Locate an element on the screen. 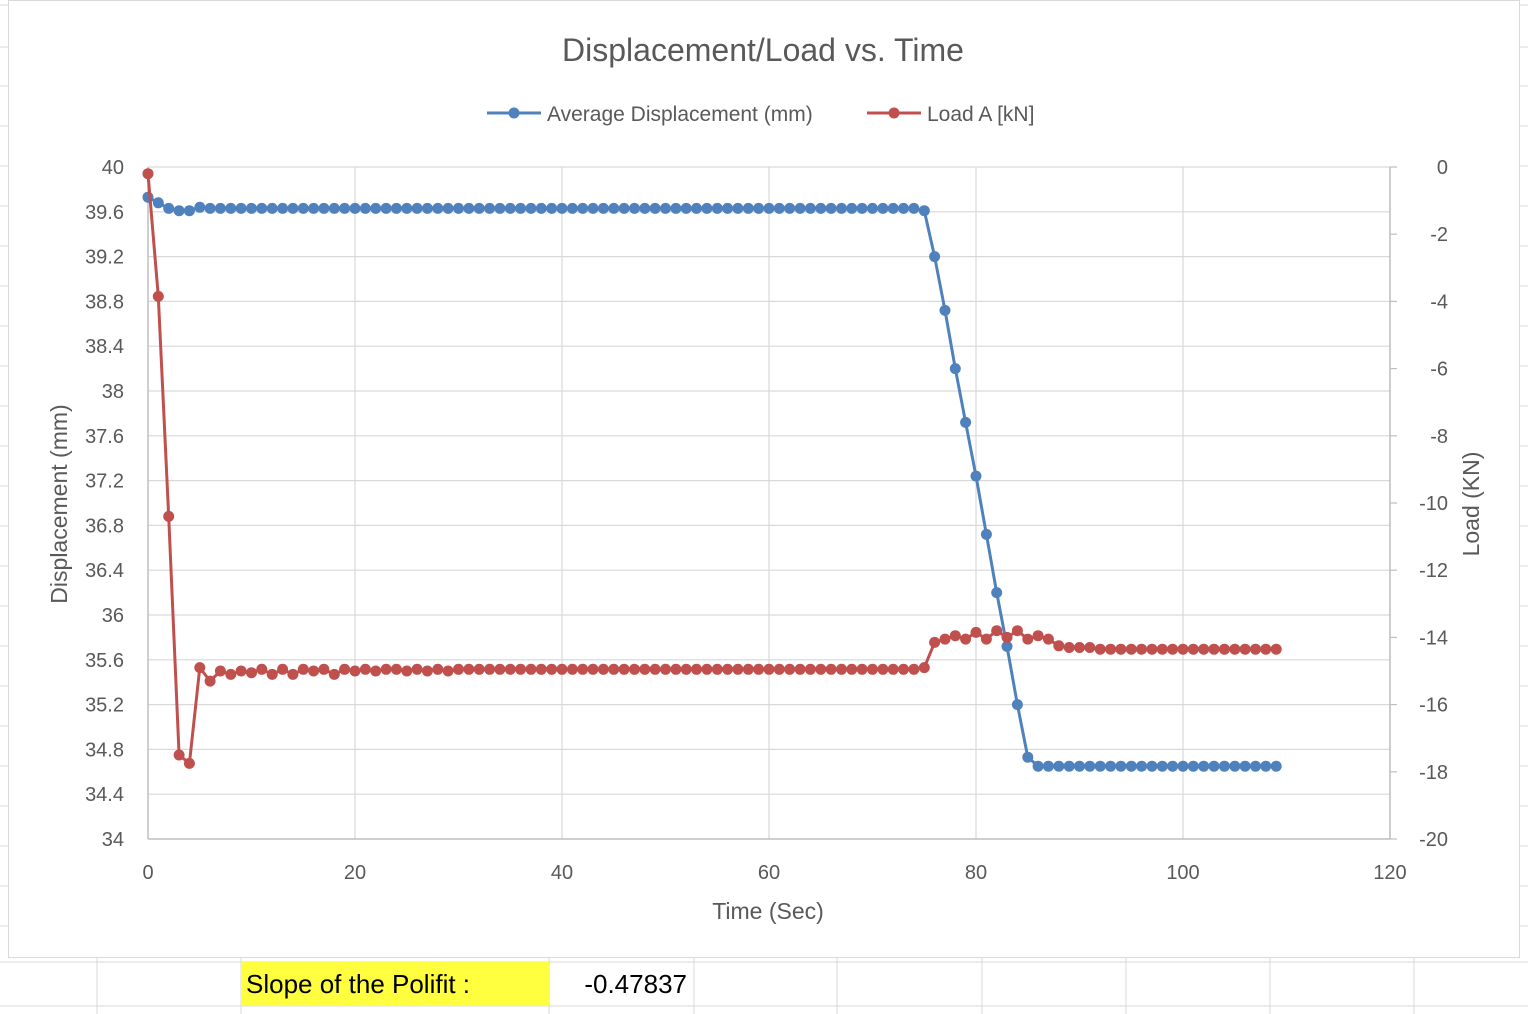 This screenshot has width=1528, height=1014. x-tick-label: 40 is located at coordinates (562, 873).